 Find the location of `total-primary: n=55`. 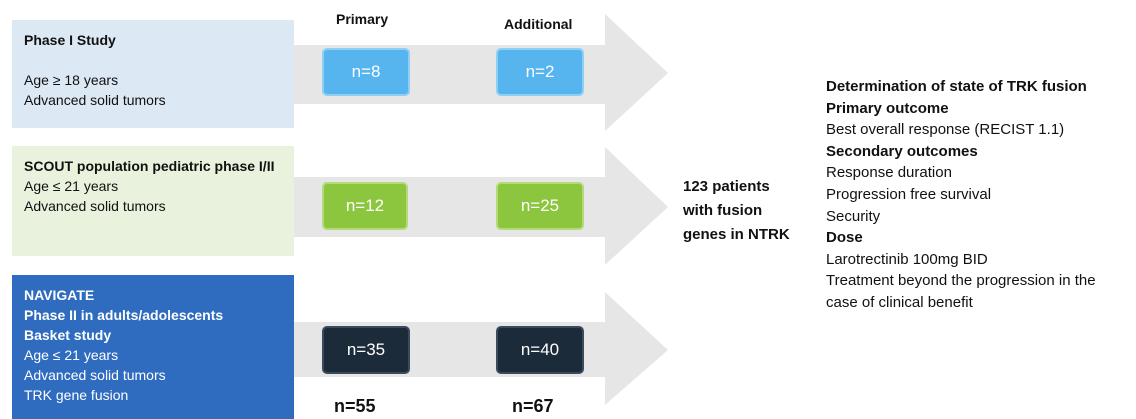

total-primary: n=55 is located at coordinates (355, 406).